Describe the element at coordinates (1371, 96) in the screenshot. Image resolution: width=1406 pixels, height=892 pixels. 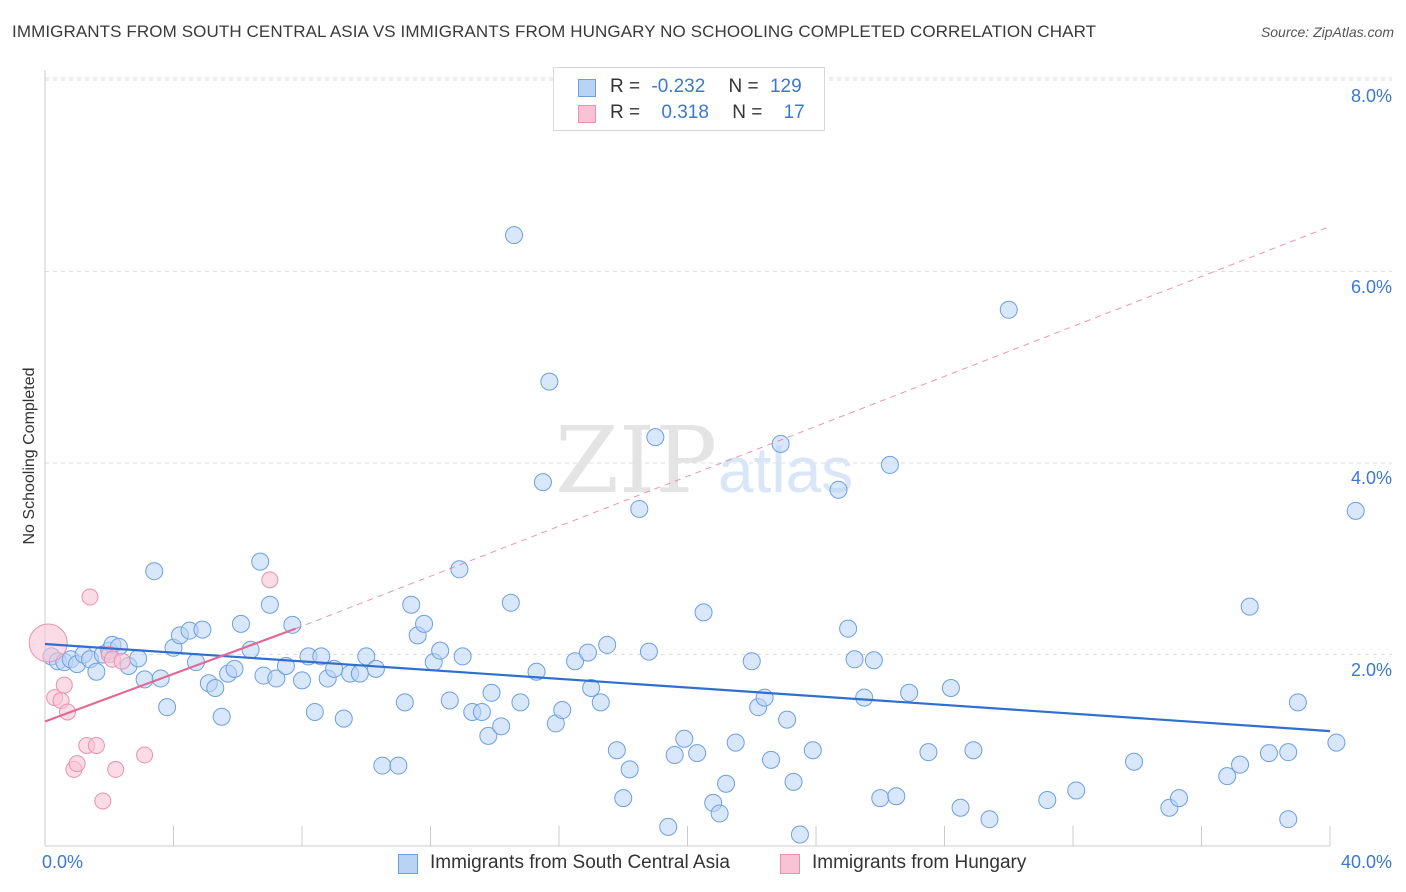
I see `y-tick-label-8: 8.0%` at that location.